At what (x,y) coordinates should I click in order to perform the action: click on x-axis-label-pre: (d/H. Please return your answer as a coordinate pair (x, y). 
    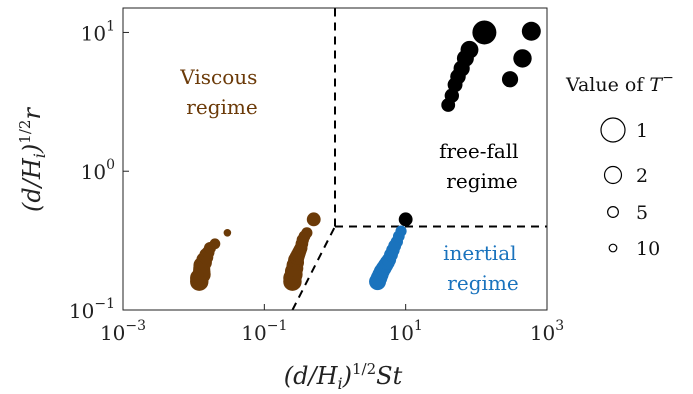
    Looking at the image, I should click on (311, 376).